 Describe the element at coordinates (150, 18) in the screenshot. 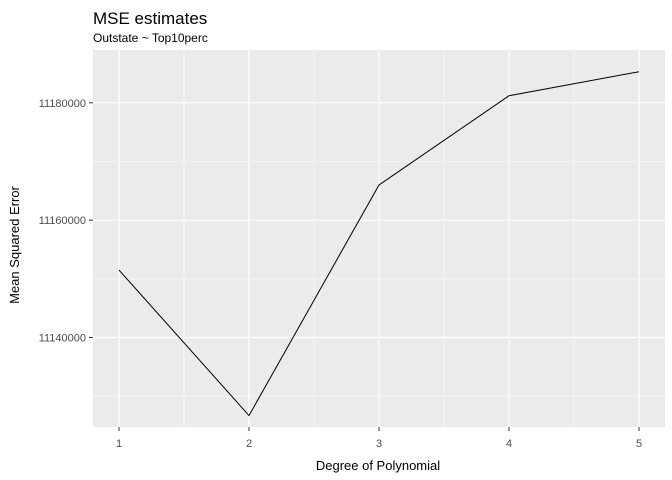

I see `chart-title: MSE estimates` at that location.